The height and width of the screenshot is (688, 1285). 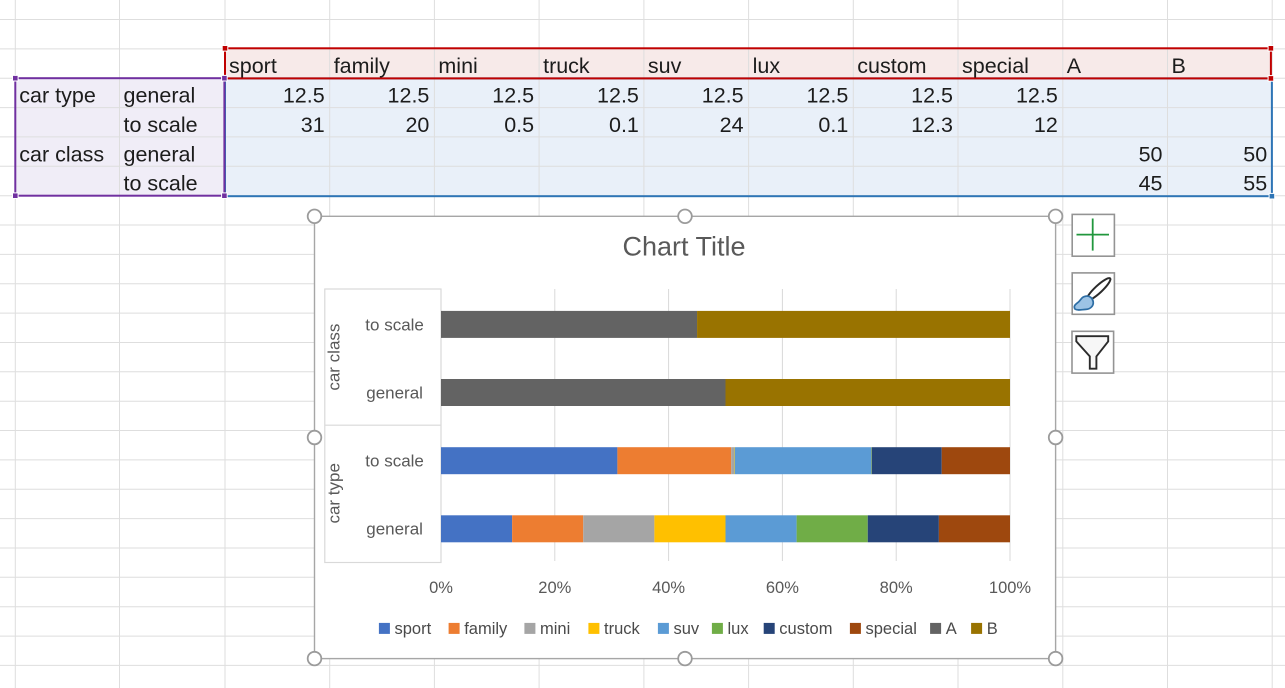 What do you see at coordinates (441, 588) in the screenshot?
I see `svg-text: 0%` at bounding box center [441, 588].